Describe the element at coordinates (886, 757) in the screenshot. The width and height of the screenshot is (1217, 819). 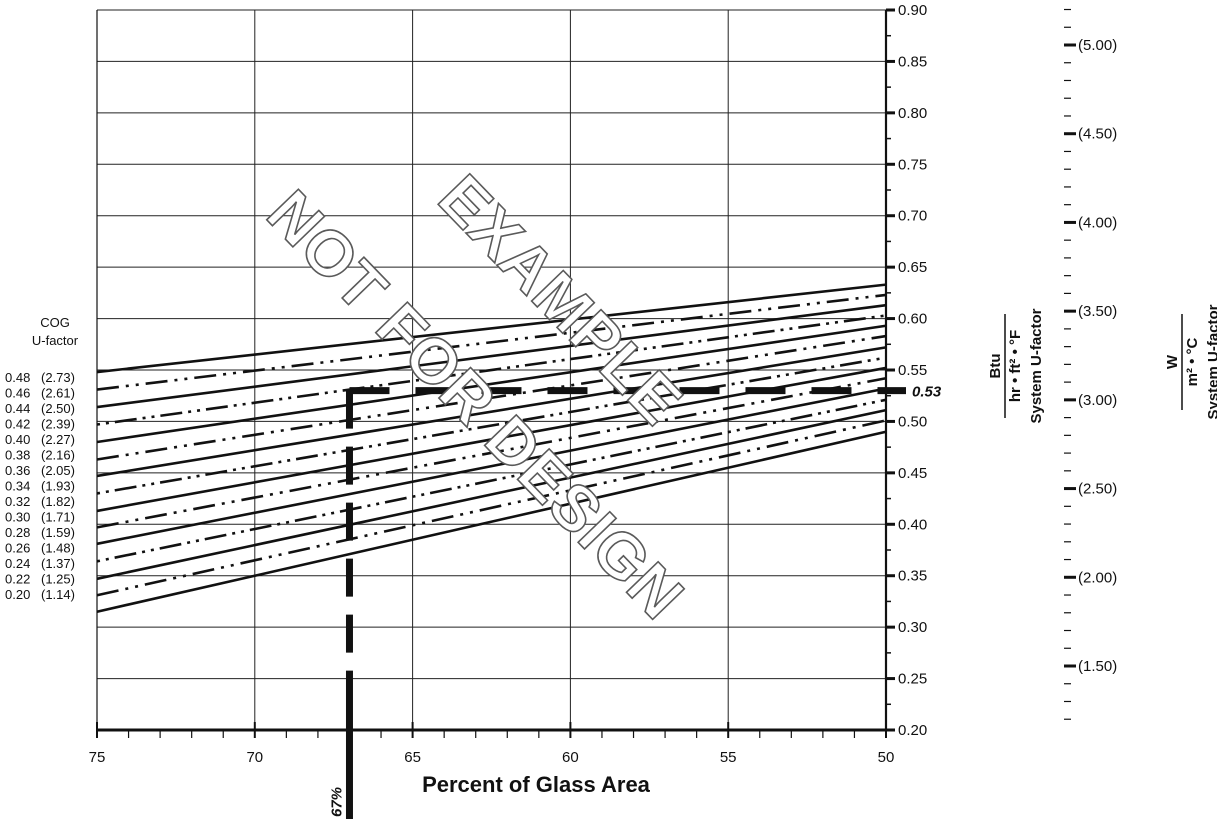
I see `x-tick-label: 50` at that location.